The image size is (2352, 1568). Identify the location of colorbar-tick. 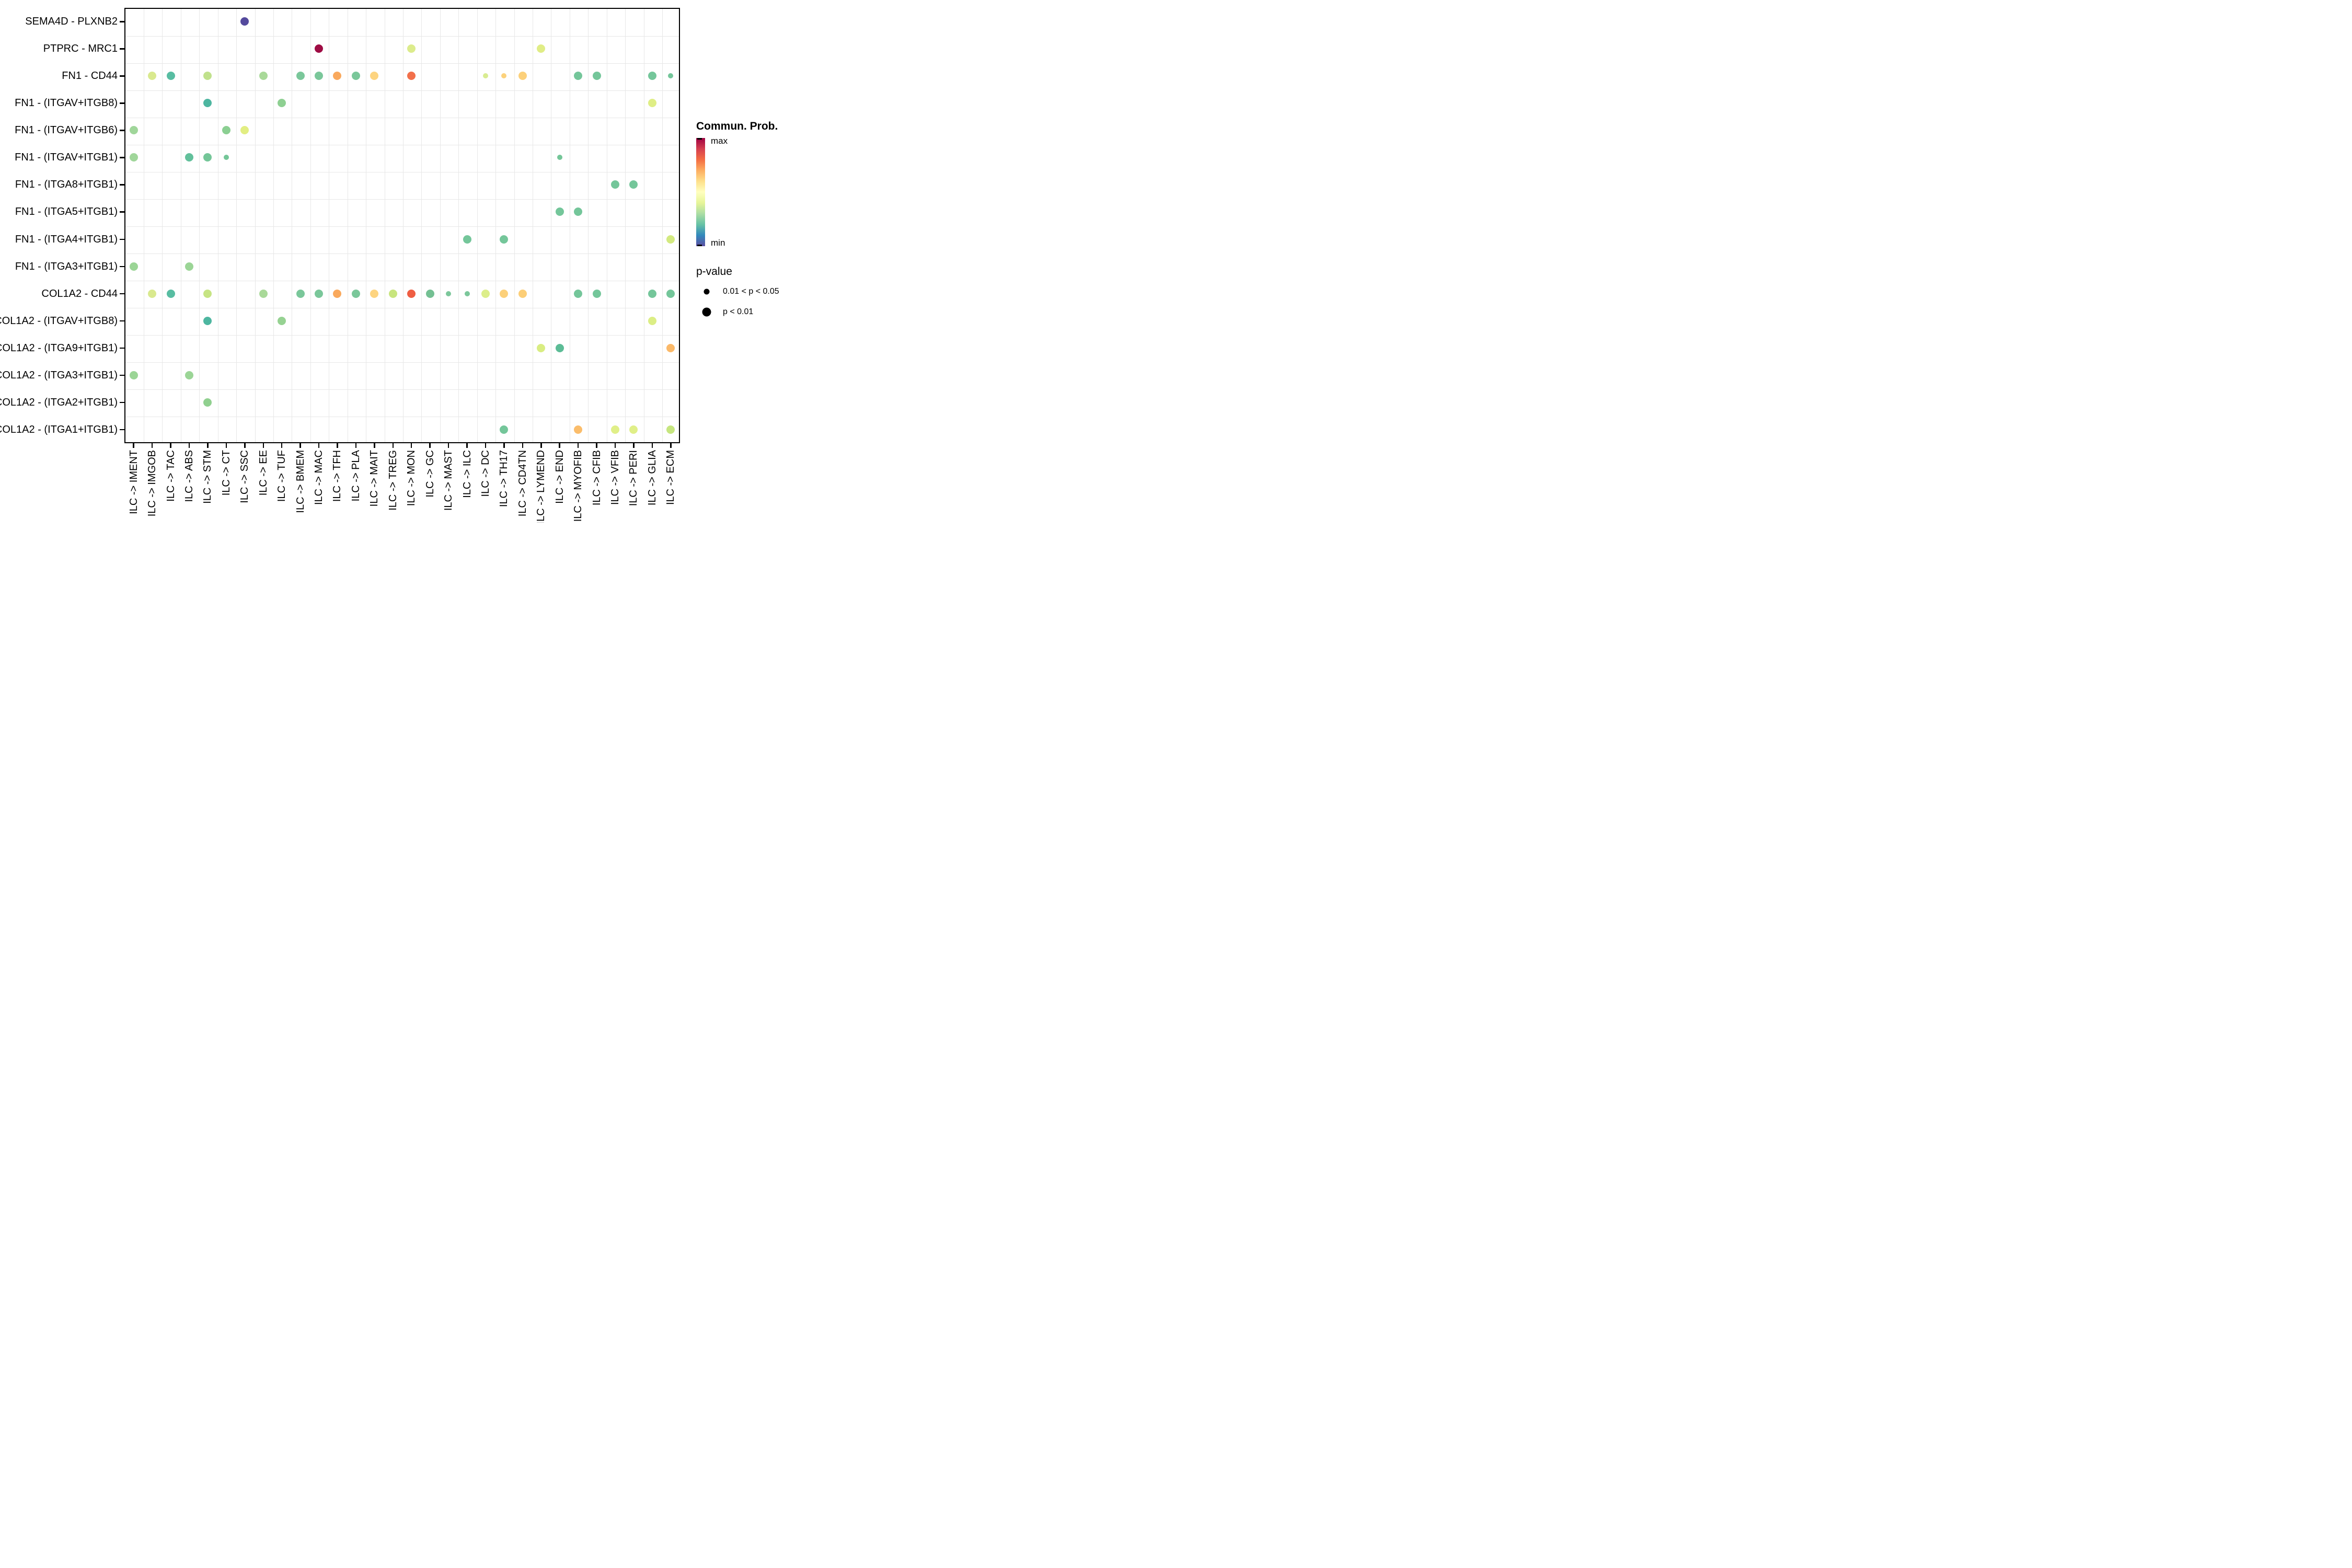
(699, 139).